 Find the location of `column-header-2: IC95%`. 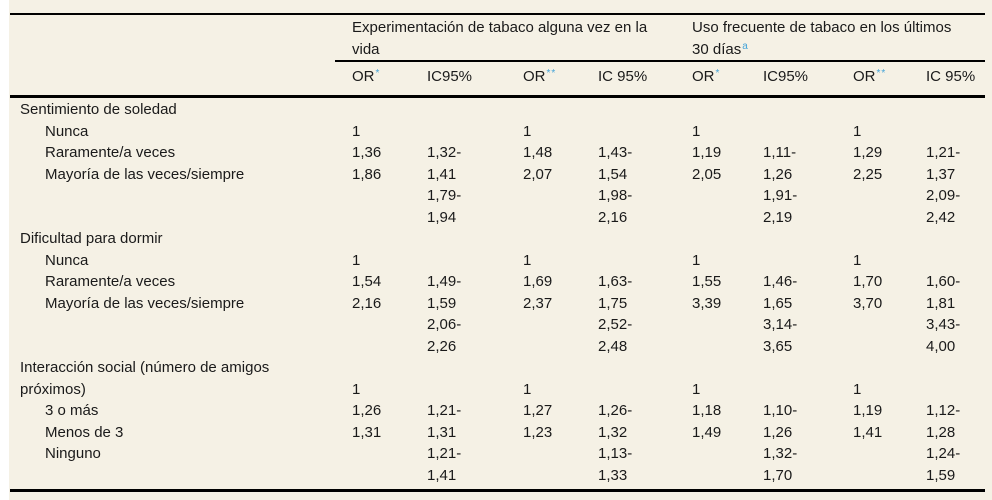

column-header-2: IC95% is located at coordinates (465, 78).